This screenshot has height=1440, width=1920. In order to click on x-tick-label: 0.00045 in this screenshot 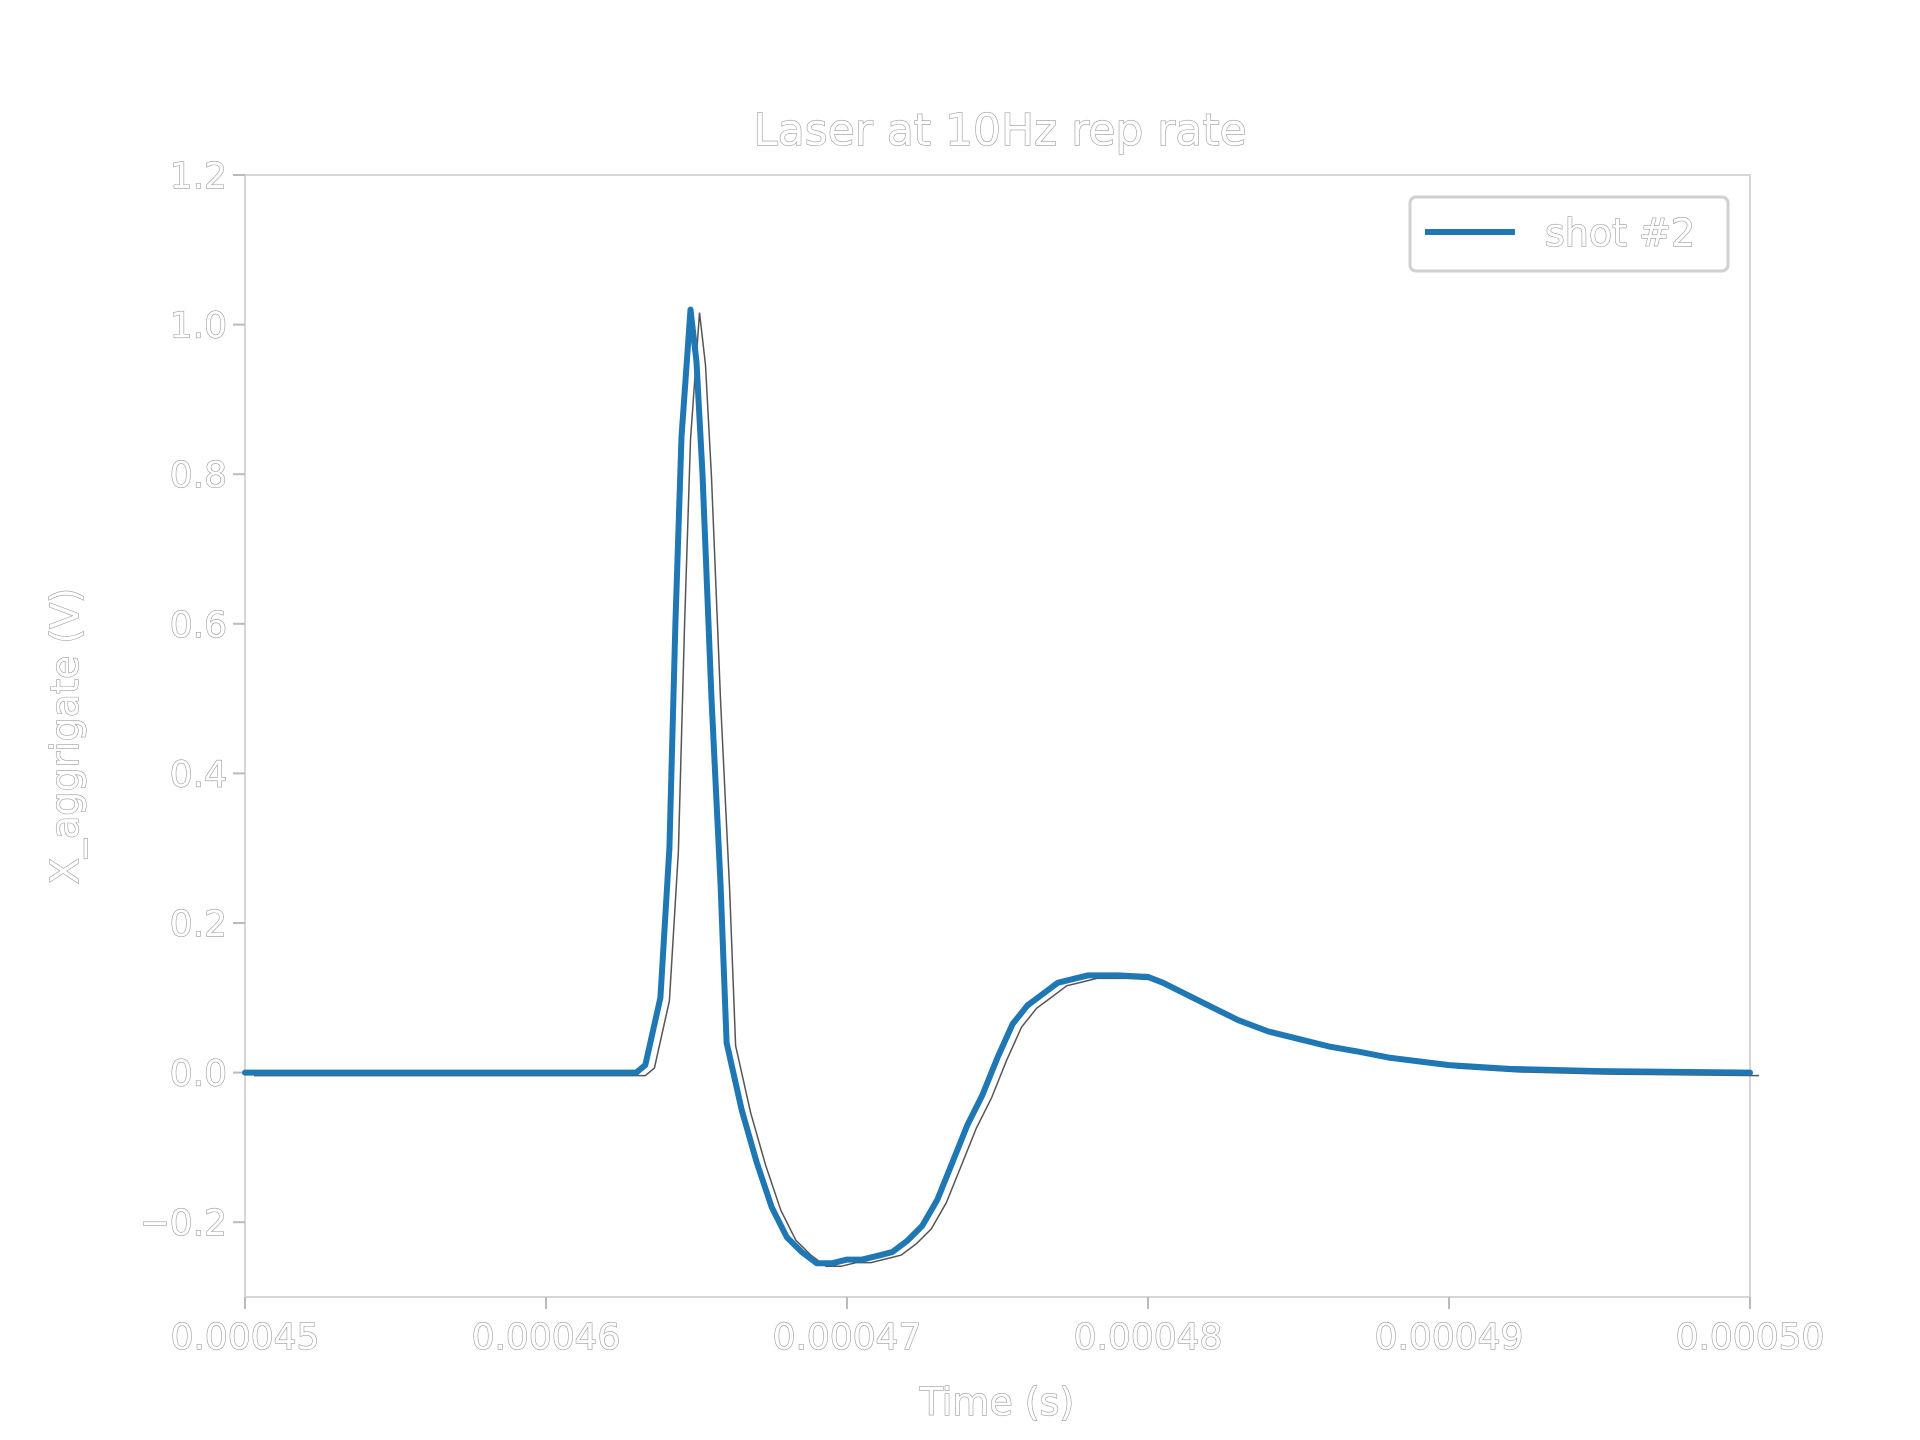, I will do `click(245, 1337)`.